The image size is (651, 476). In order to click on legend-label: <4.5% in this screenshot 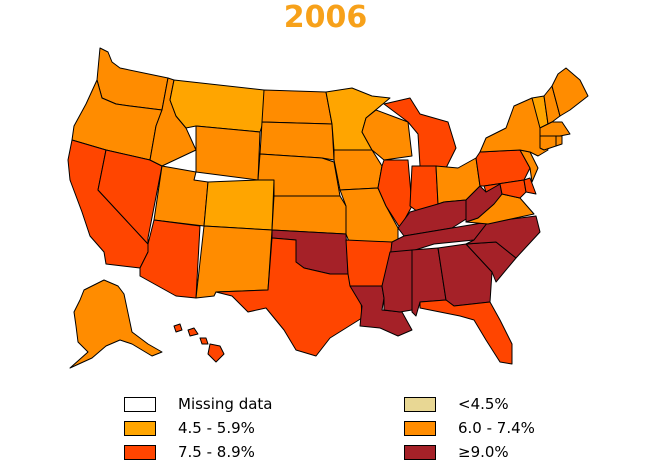, I will do `click(483, 404)`.